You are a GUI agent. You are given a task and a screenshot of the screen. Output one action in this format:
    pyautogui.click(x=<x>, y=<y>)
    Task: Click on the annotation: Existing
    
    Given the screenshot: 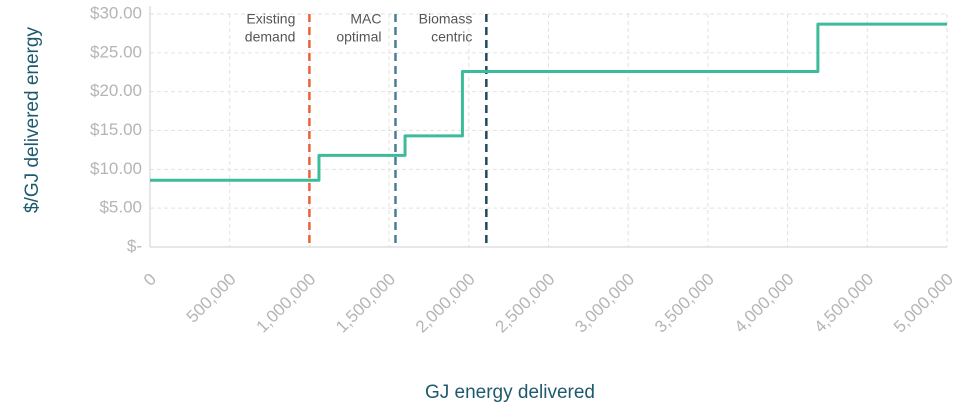 What is the action you would take?
    pyautogui.click(x=270, y=19)
    